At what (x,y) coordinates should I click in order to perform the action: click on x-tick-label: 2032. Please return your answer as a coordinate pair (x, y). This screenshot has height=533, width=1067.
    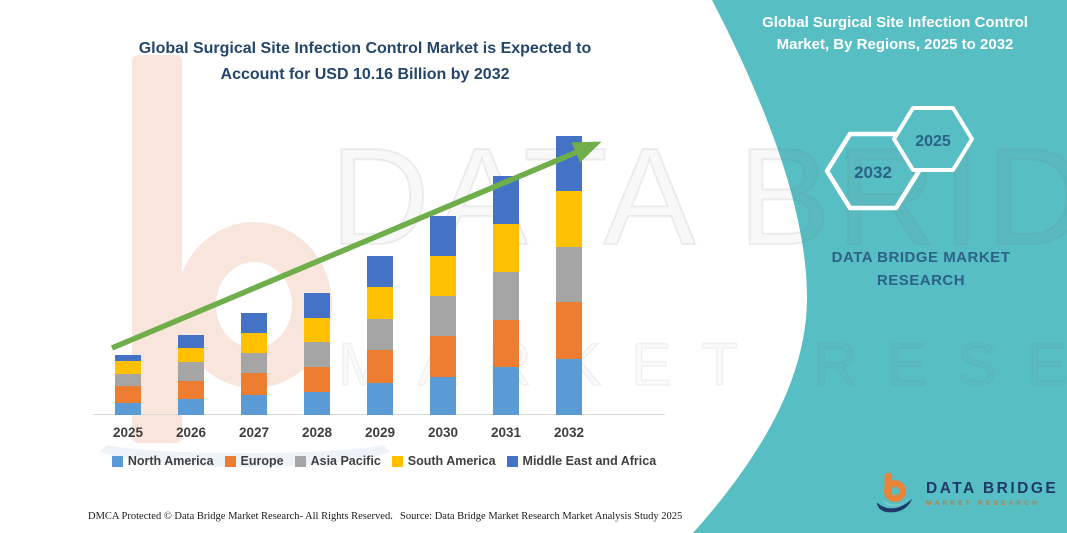
    Looking at the image, I should click on (569, 432).